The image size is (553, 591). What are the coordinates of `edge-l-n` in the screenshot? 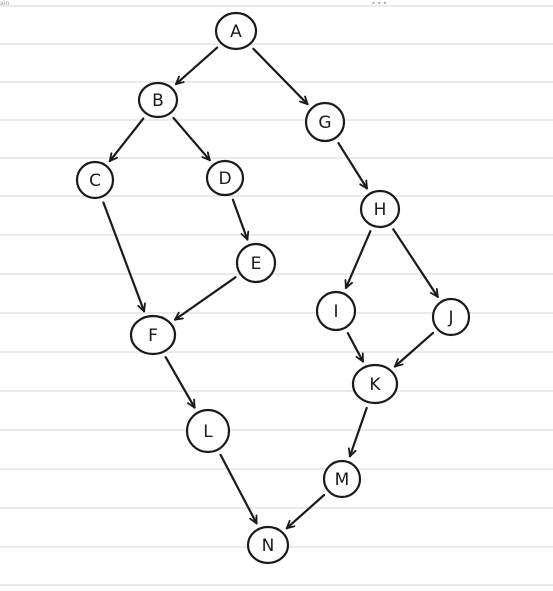 It's located at (238, 489).